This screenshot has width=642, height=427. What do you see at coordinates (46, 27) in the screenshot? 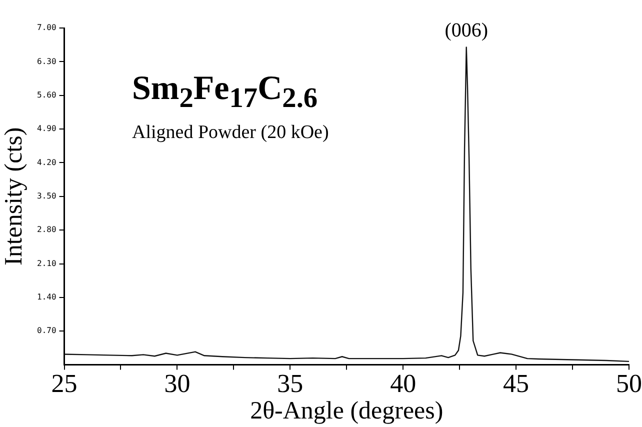
I see `y-tick-label: 7.00` at bounding box center [46, 27].